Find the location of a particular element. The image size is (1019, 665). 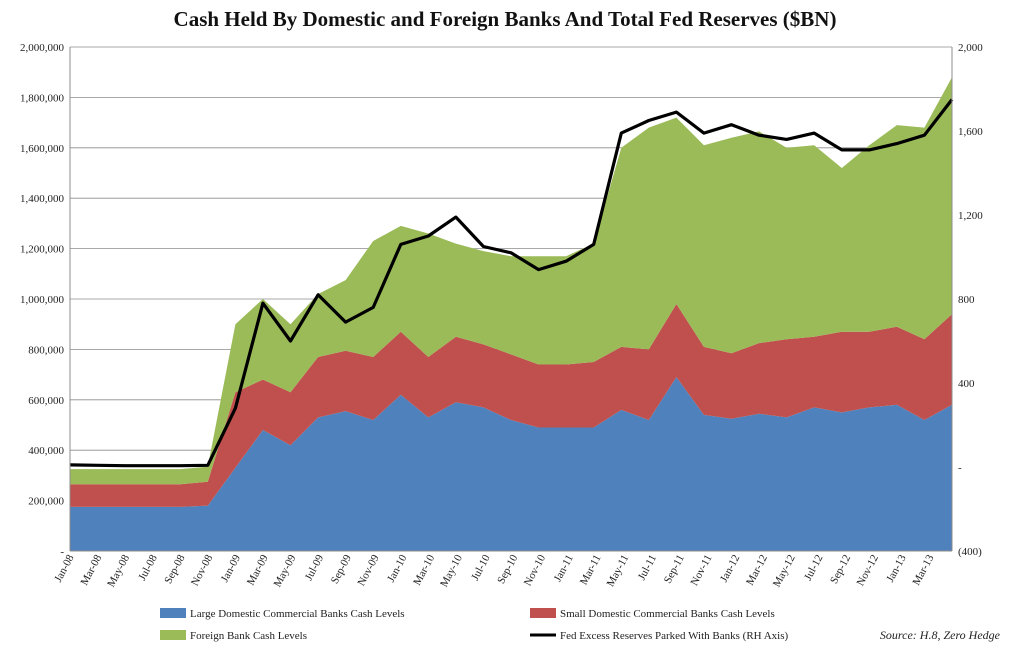

y-left-tick-label: 1,000,000 is located at coordinates (42, 300).